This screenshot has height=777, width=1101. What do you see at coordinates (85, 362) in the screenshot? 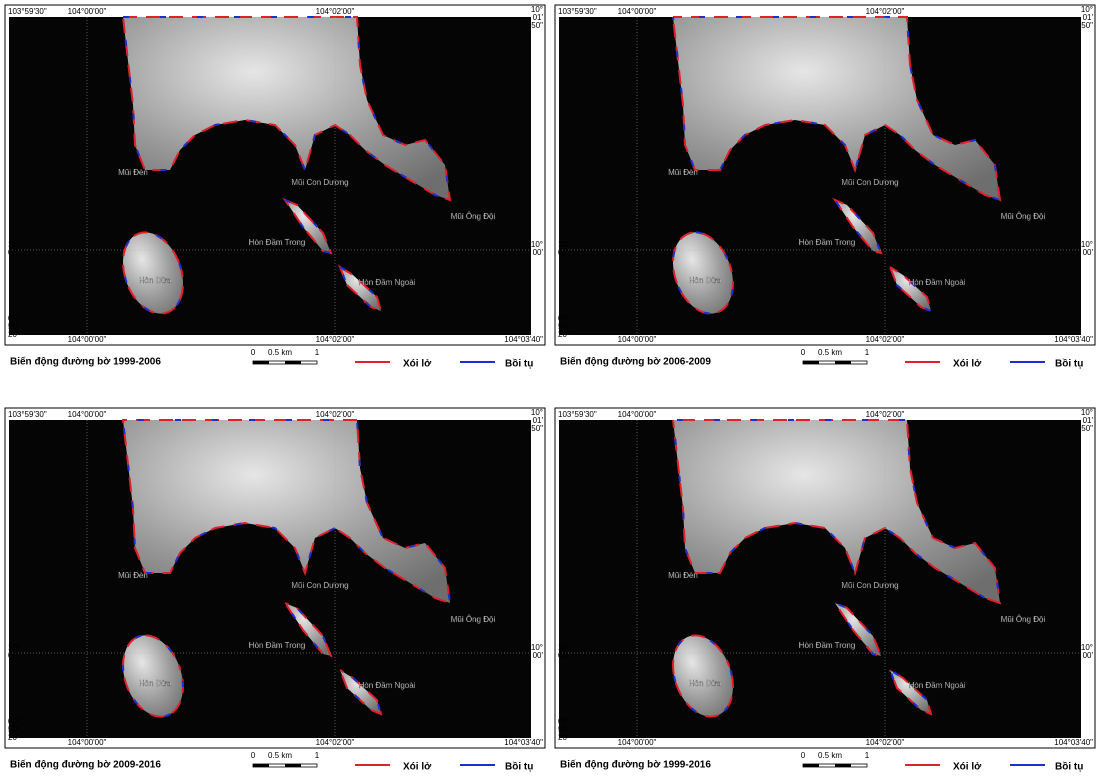
I see `legend-title: Biến động đường bờ 1999-2006` at bounding box center [85, 362].